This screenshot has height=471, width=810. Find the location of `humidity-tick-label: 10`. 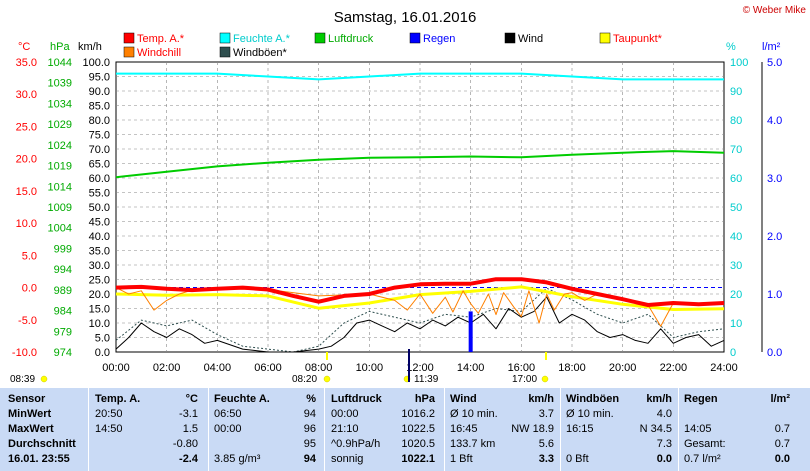

humidity-tick-label: 10 is located at coordinates (736, 324).